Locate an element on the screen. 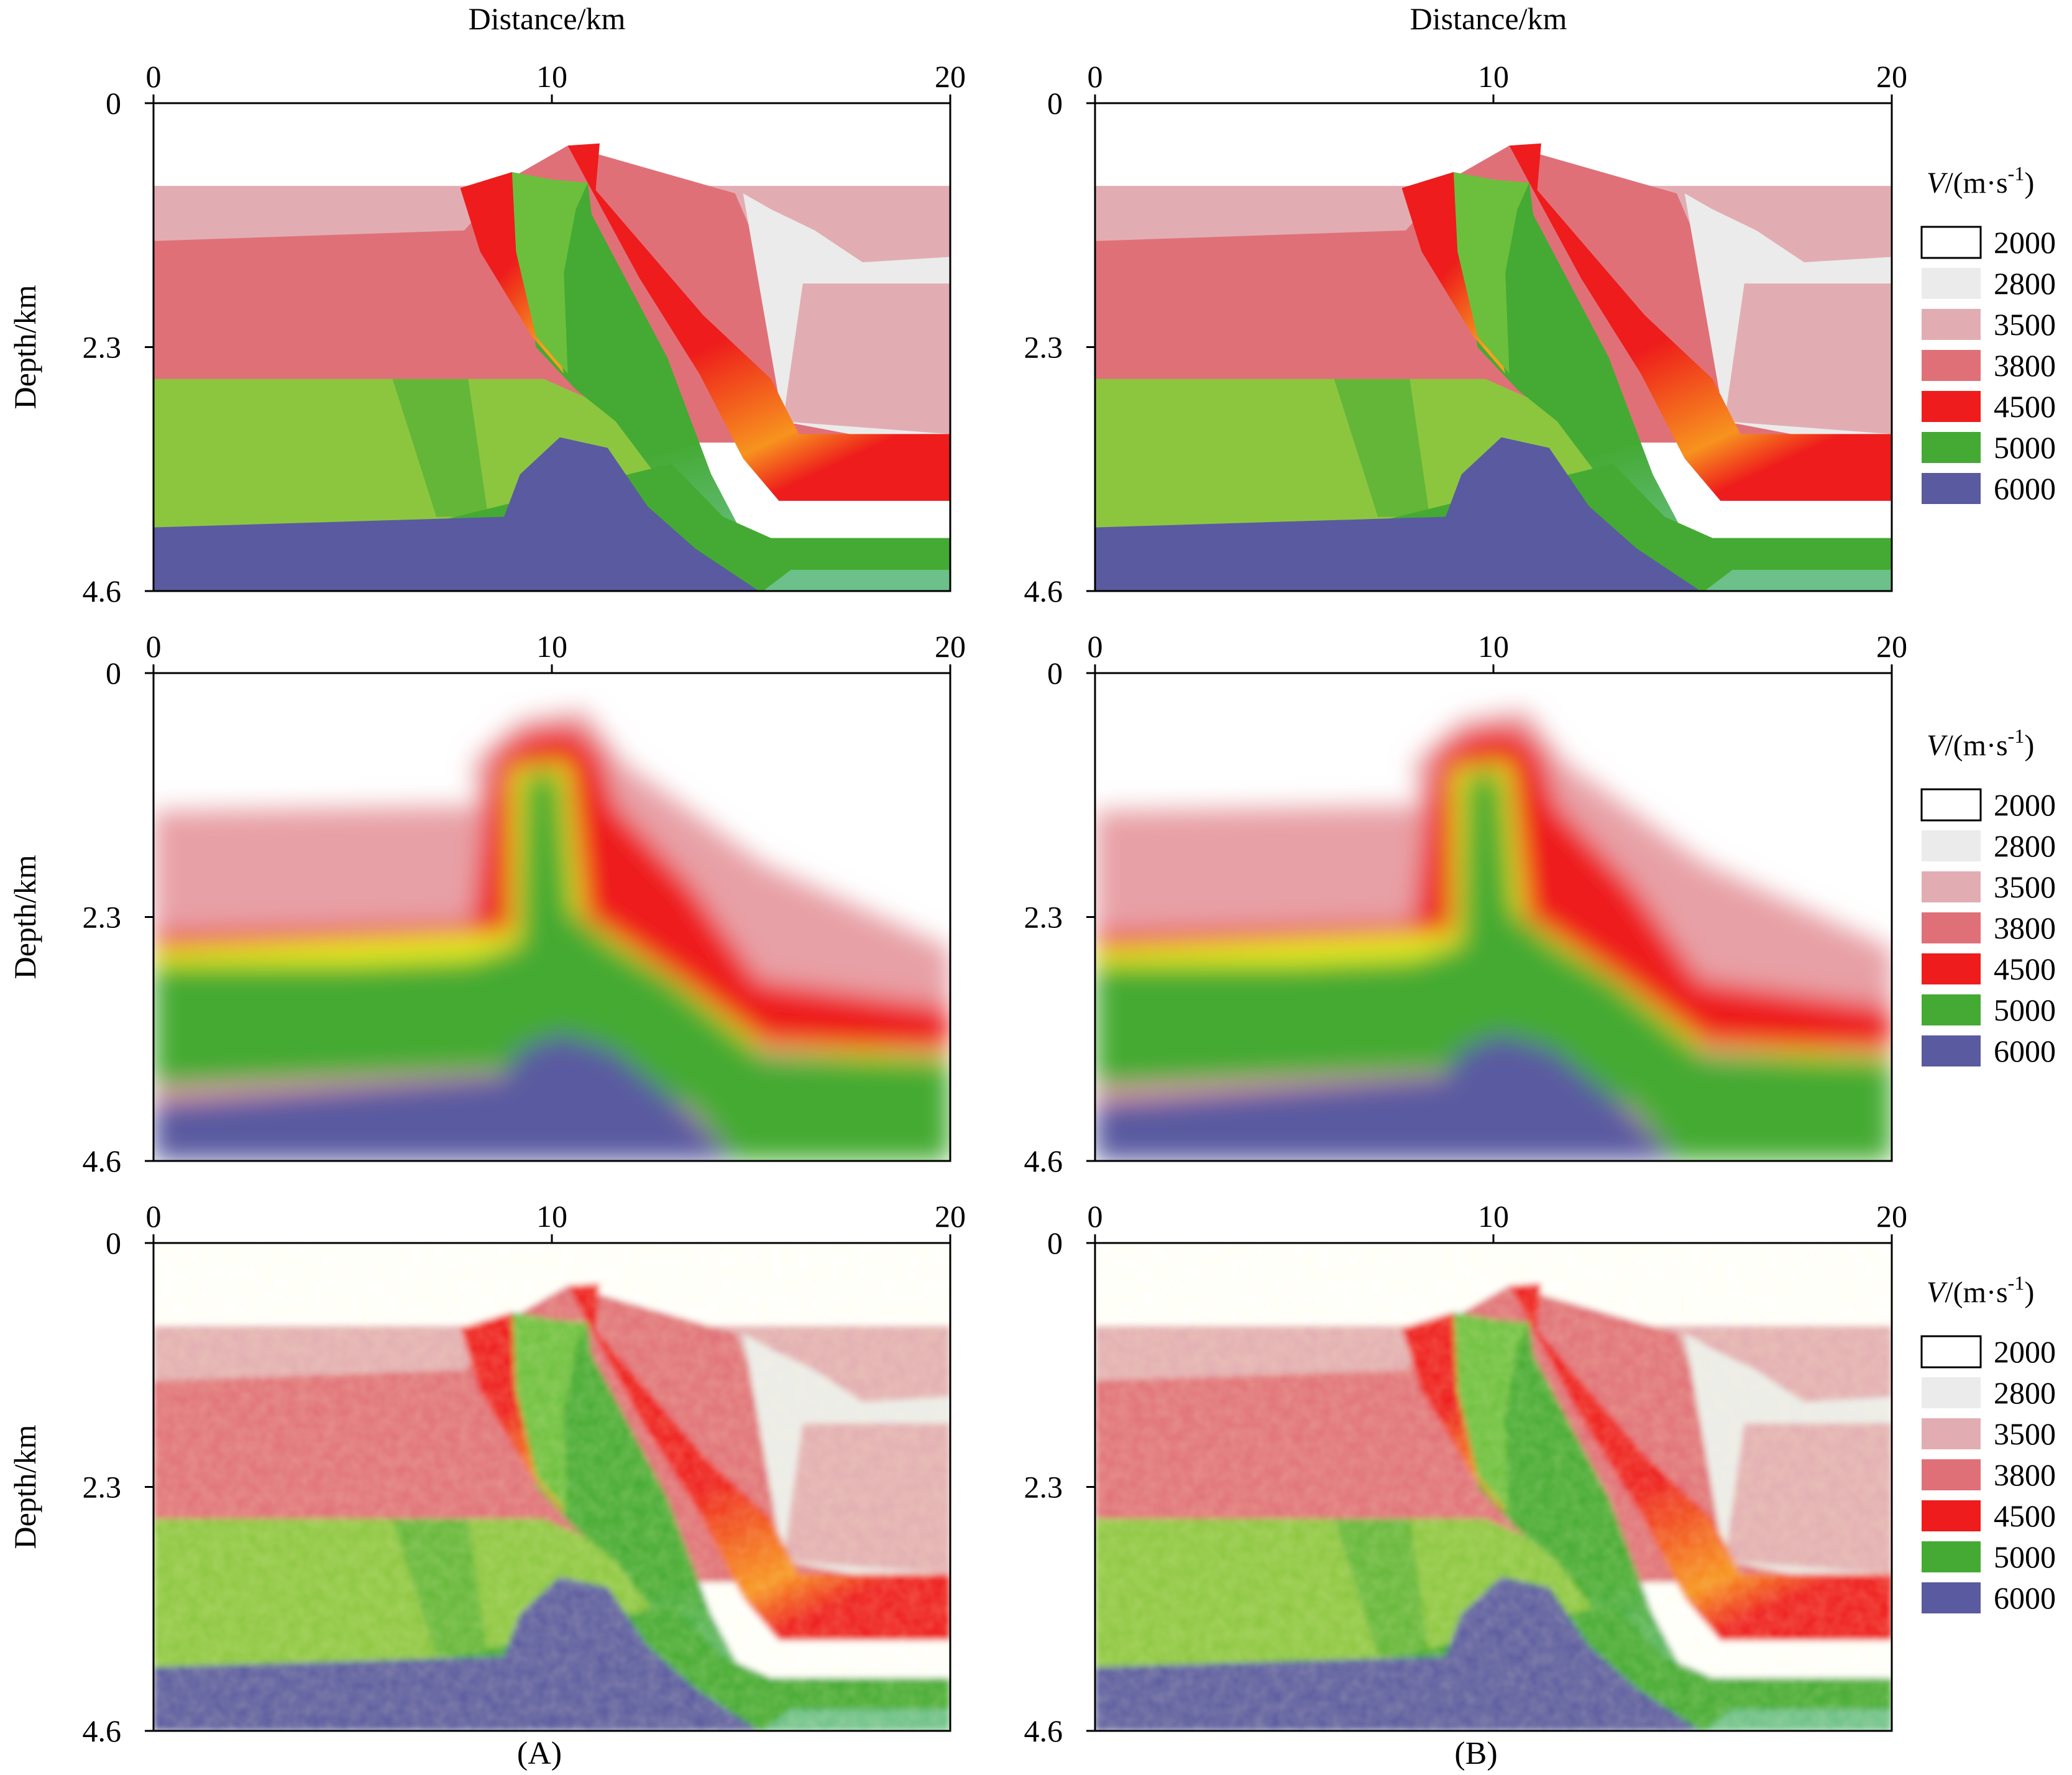 The image size is (2072, 1775). layer-5000-core is located at coordinates (549, 273).